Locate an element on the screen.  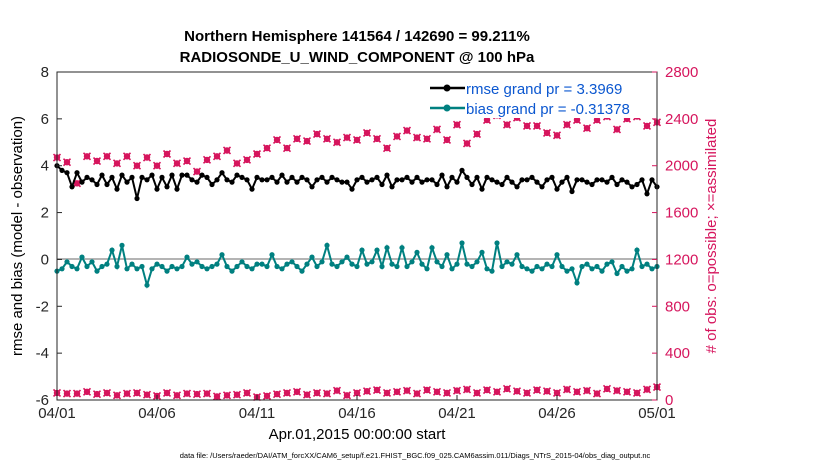
x-tick-label: 04/26 is located at coordinates (557, 413).